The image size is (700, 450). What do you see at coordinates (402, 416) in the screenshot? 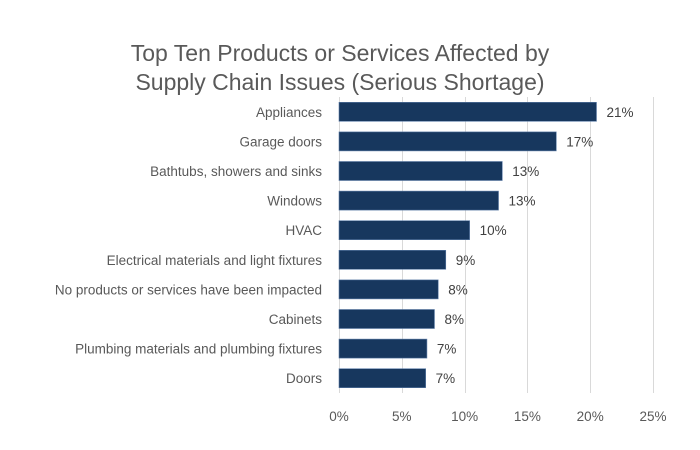
I see `x-tick-label: 5%` at bounding box center [402, 416].